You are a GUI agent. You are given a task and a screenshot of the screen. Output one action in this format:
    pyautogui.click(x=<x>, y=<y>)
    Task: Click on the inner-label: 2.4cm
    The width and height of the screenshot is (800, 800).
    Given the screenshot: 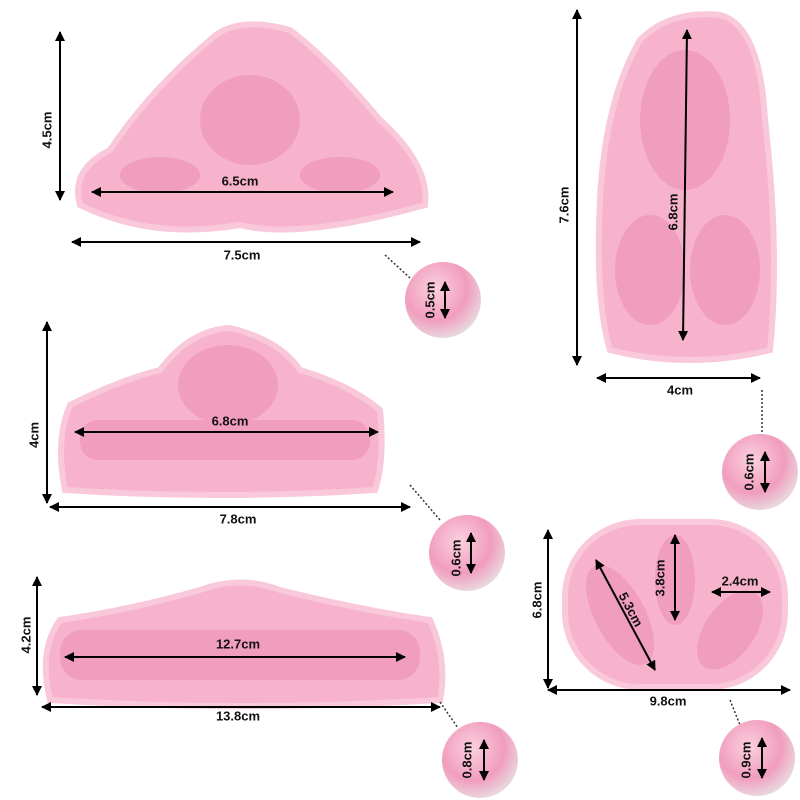 What is the action you would take?
    pyautogui.click(x=740, y=580)
    